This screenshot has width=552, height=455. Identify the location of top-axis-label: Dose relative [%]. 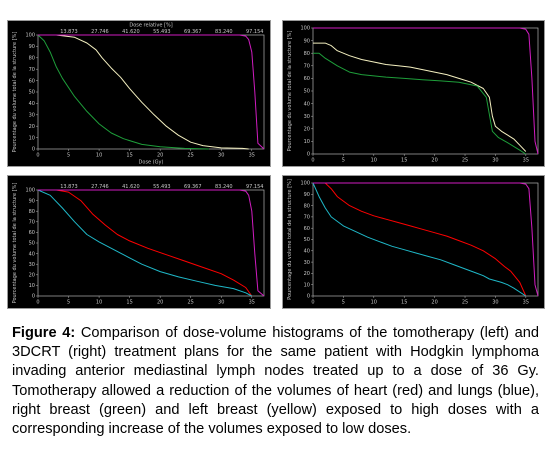
(150, 26).